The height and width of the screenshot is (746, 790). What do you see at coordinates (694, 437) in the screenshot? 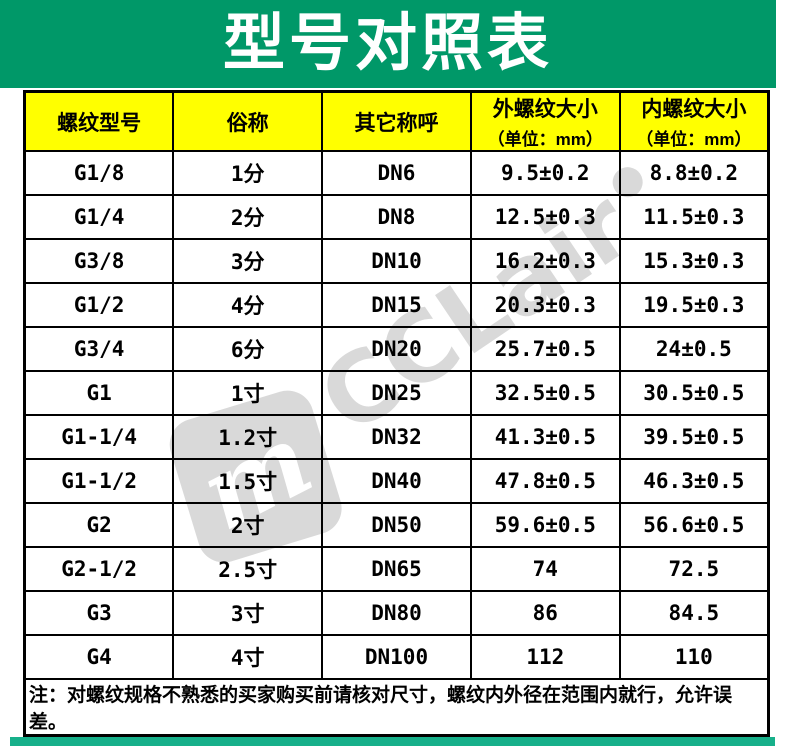
I see `cell: 39.5±0.5` at bounding box center [694, 437].